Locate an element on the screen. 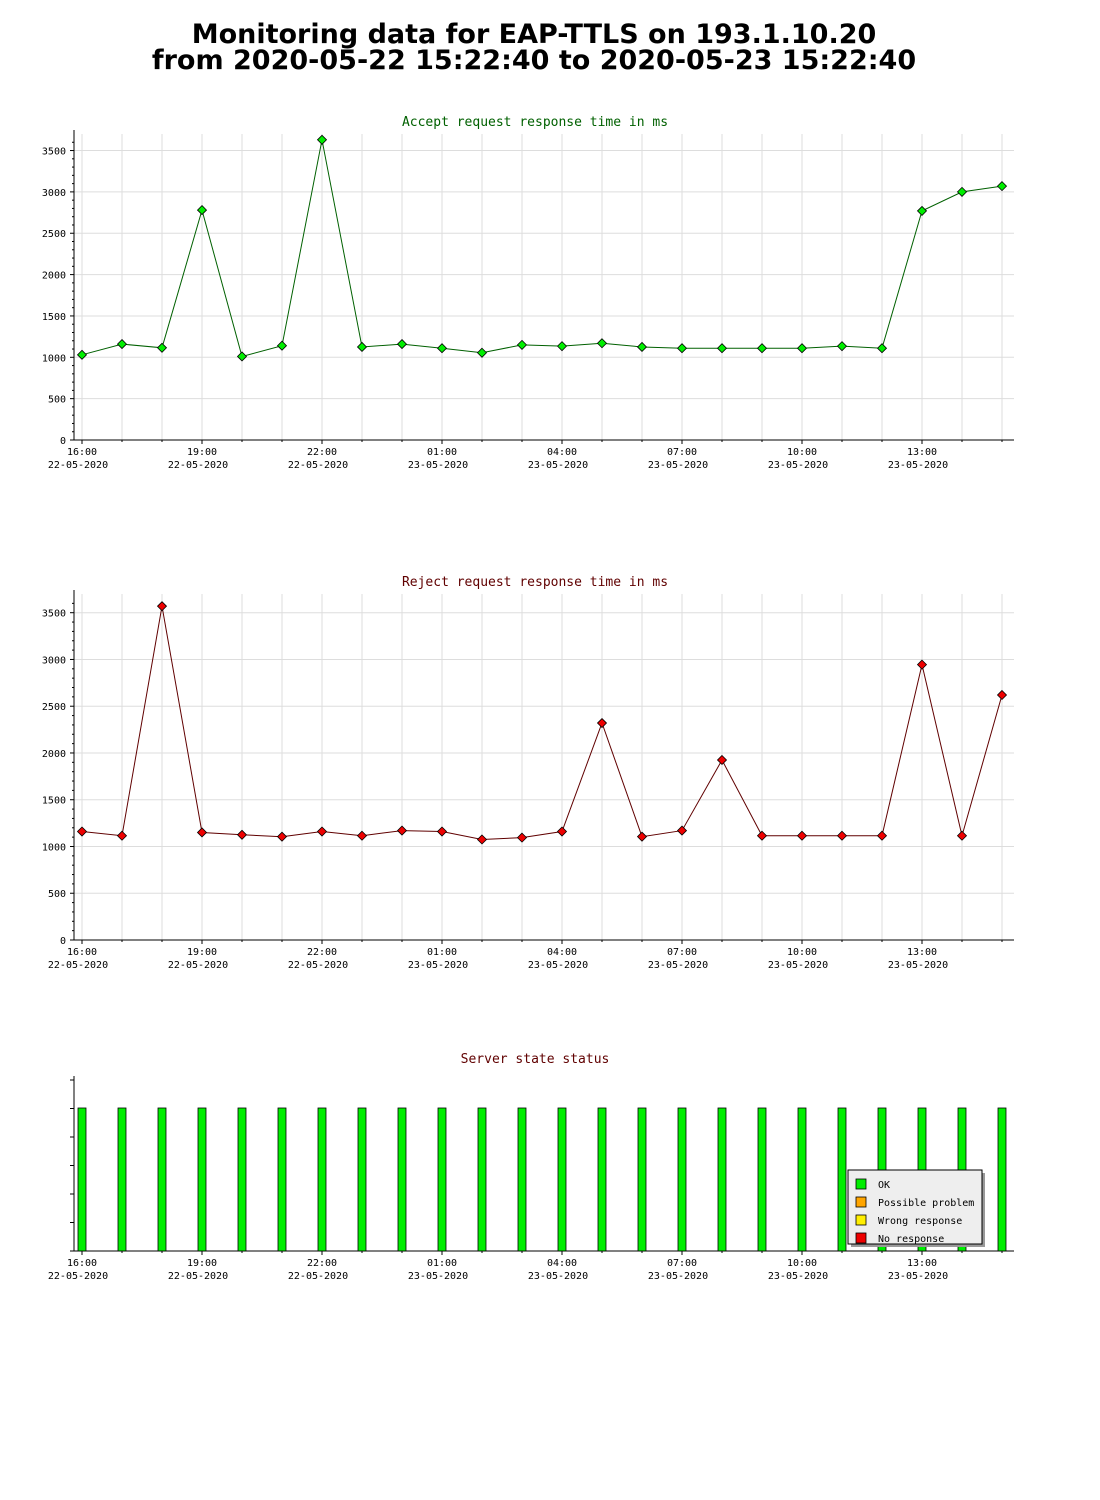 This screenshot has height=1500, width=1100. chart-title: Accept request response time in ms is located at coordinates (535, 122).